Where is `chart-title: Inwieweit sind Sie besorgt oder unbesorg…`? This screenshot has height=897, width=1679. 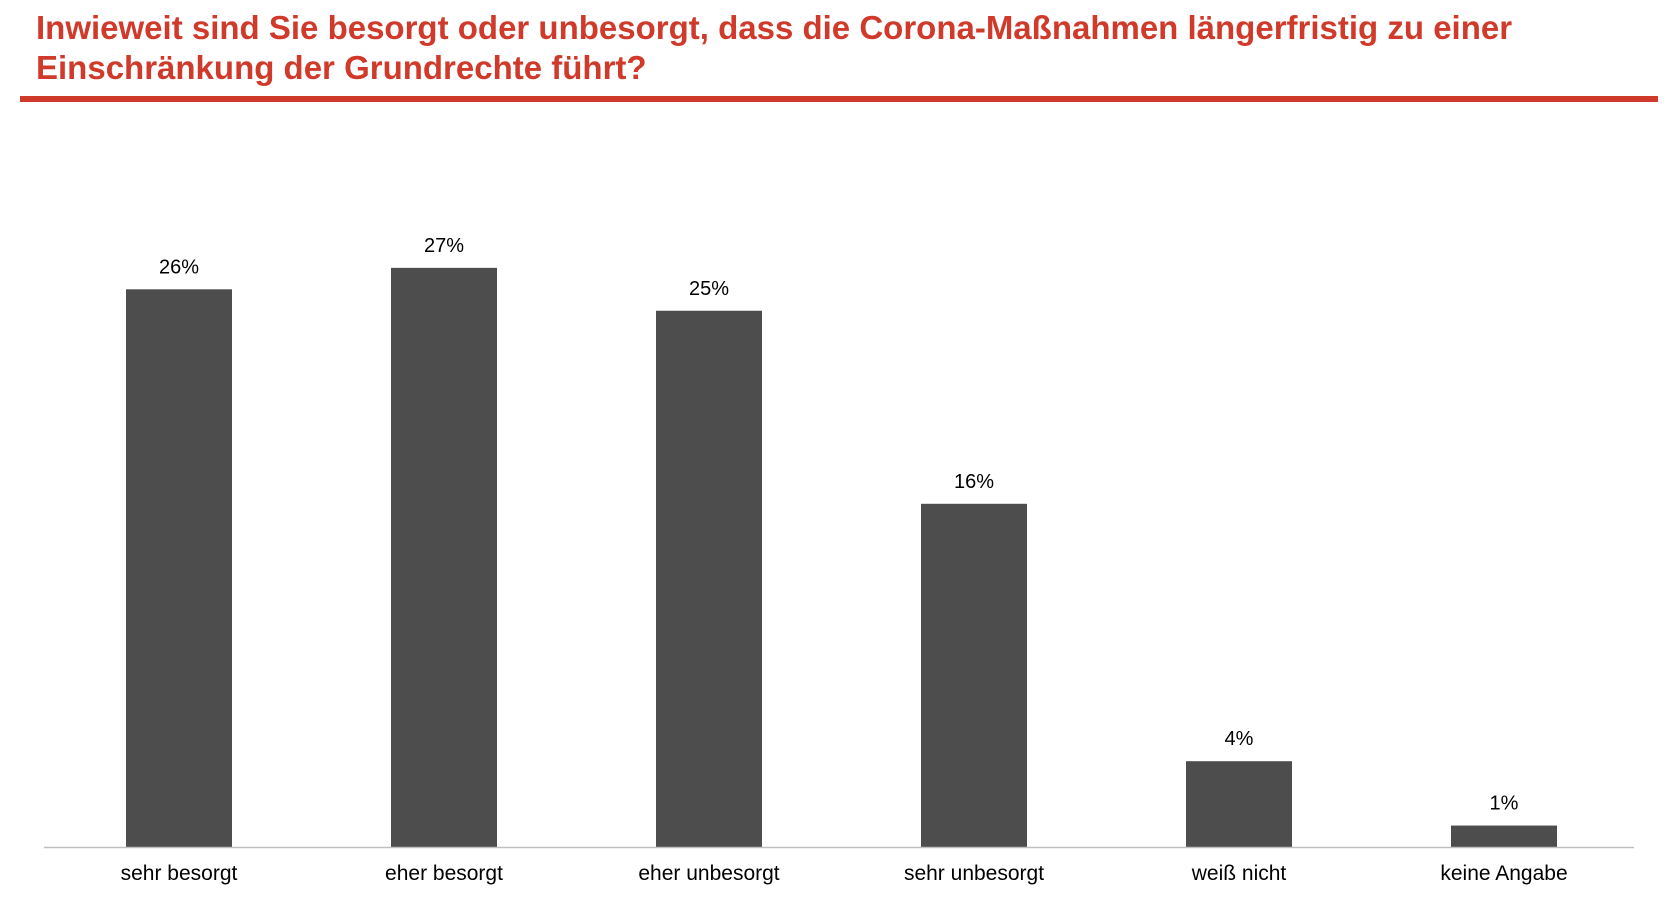
chart-title: Inwieweit sind Sie besorgt oder unbesorg… is located at coordinates (774, 47).